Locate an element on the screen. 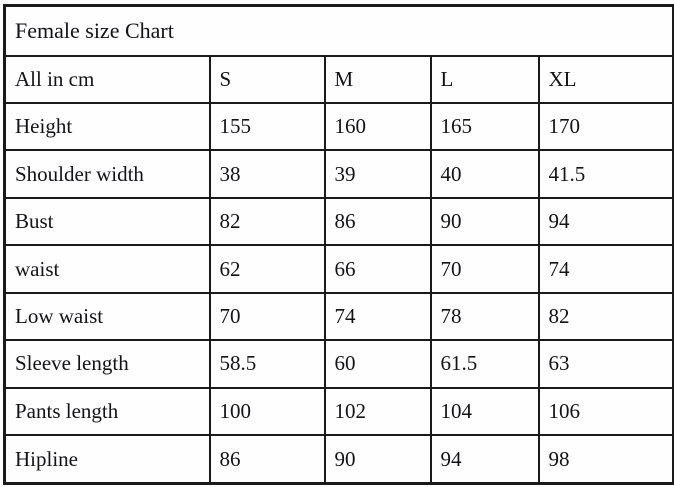 The width and height of the screenshot is (674, 487). row-label: Shoulder width is located at coordinates (107, 174).